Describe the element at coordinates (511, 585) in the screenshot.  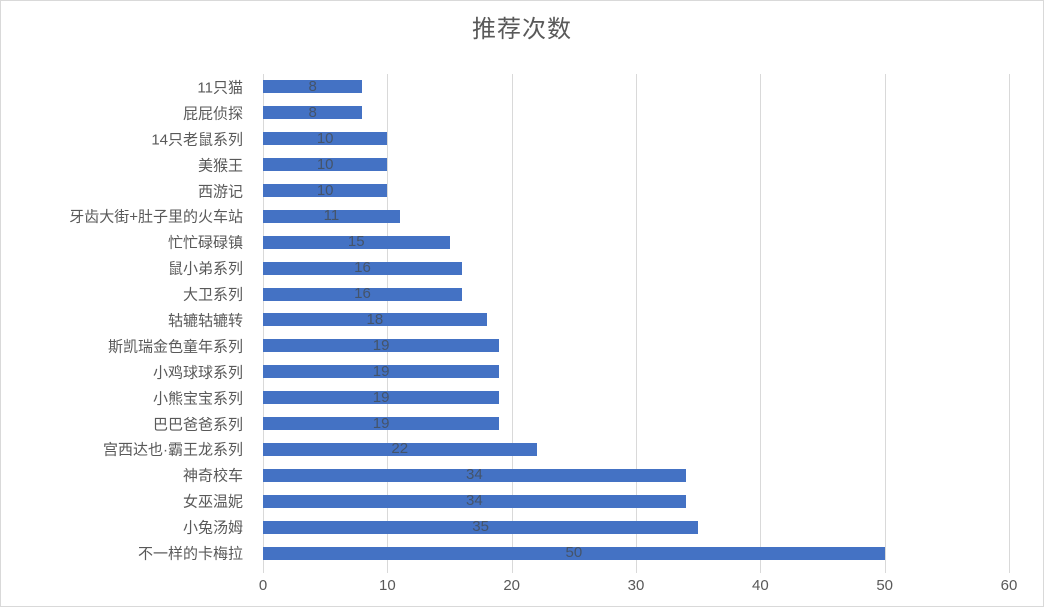
I see `x-tick-label: 20` at that location.